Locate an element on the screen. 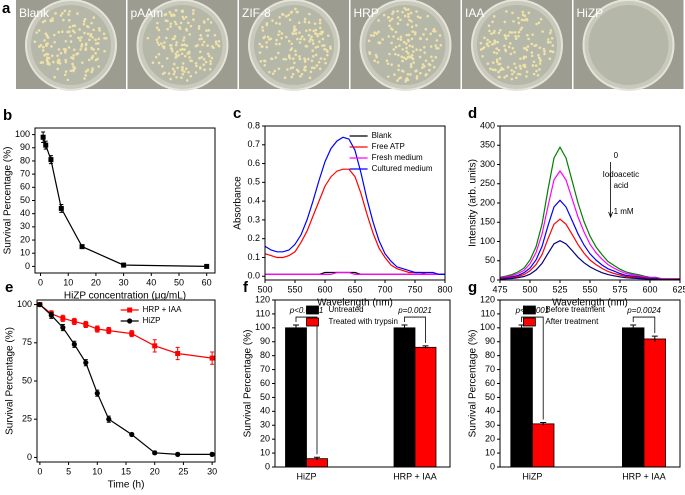 This screenshot has width=685, height=495. y-tick-label: 70 is located at coordinates (490, 369).